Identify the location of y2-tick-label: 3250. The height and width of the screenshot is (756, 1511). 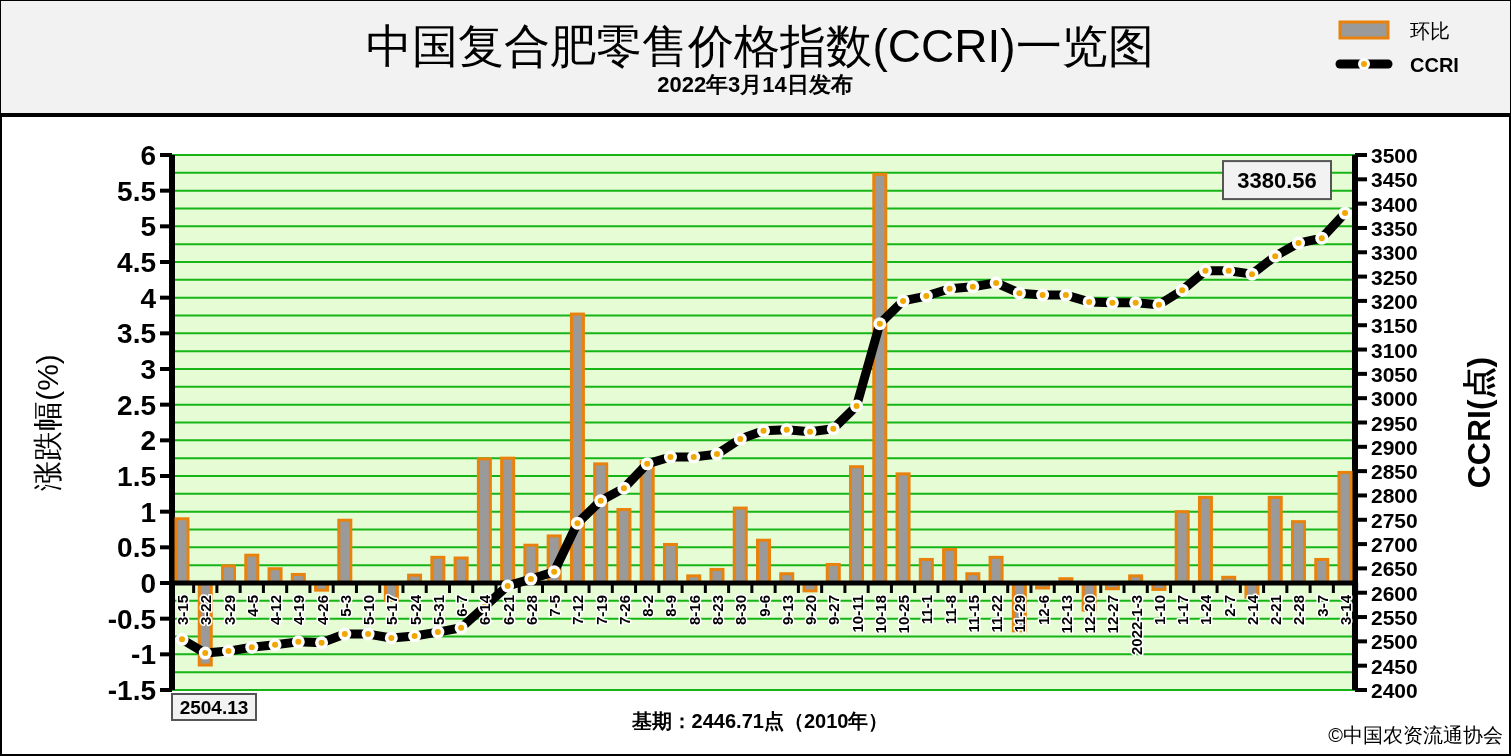
(1394, 277).